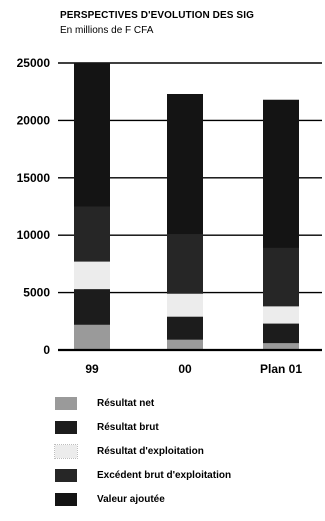  What do you see at coordinates (66, 403) in the screenshot?
I see `legend-swatch-resultat-net` at bounding box center [66, 403].